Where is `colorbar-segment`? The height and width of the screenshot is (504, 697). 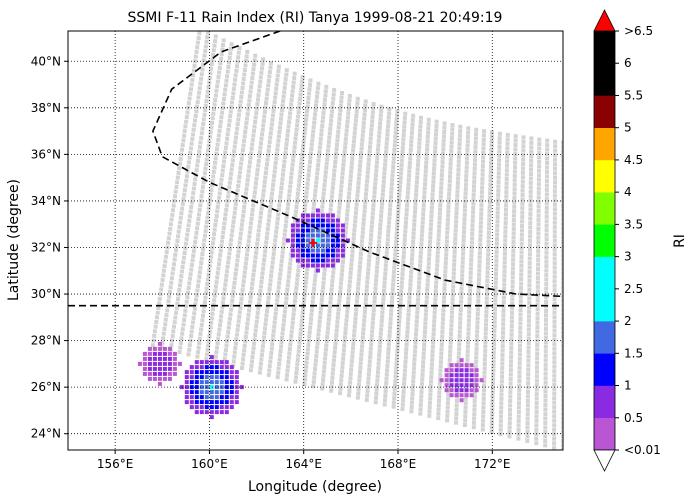 colorbar-segment is located at coordinates (604, 47).